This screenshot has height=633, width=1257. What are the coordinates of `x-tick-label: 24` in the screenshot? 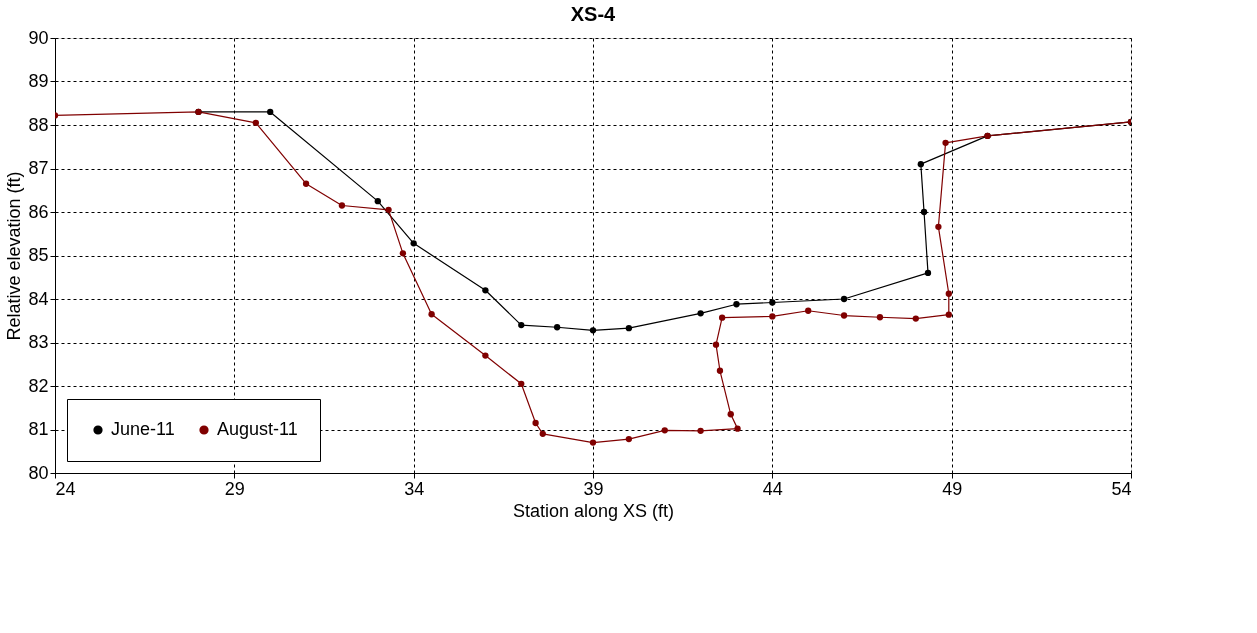 It's located at (65, 488).